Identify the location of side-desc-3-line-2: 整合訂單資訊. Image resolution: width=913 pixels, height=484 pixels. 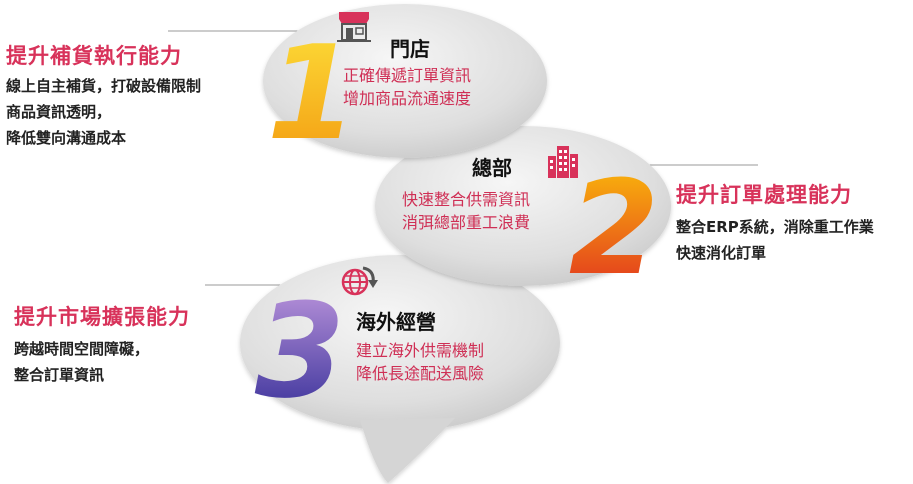
(59, 375).